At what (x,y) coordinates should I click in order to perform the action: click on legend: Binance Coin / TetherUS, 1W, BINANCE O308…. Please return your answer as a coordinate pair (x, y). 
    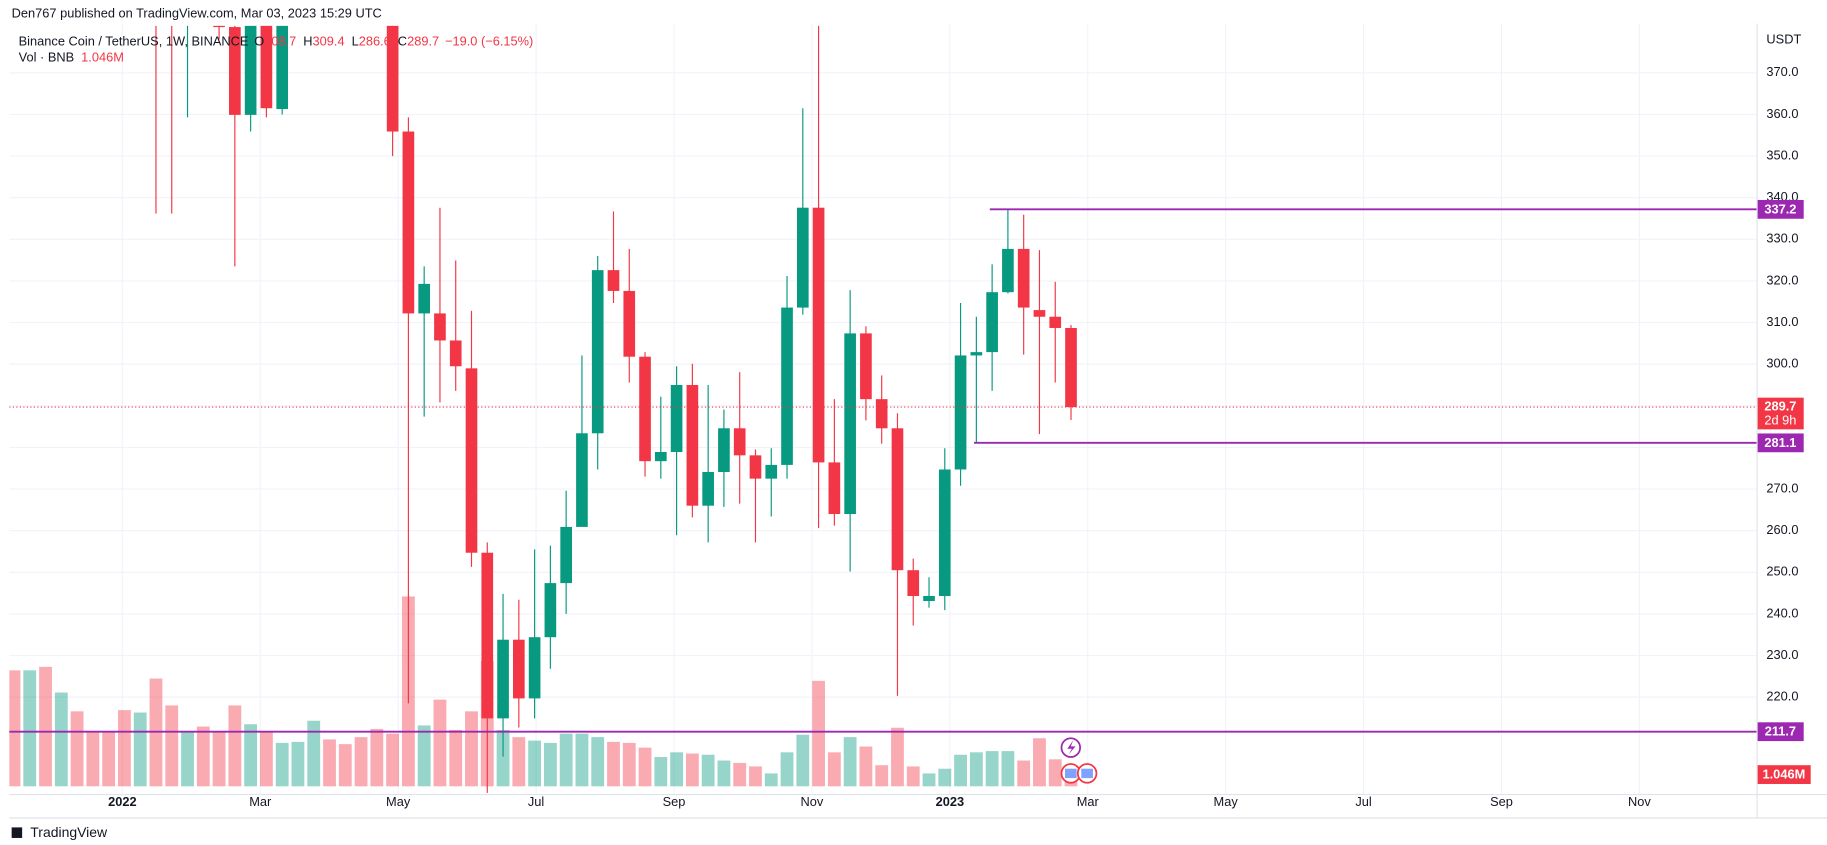
    Looking at the image, I should click on (276, 41).